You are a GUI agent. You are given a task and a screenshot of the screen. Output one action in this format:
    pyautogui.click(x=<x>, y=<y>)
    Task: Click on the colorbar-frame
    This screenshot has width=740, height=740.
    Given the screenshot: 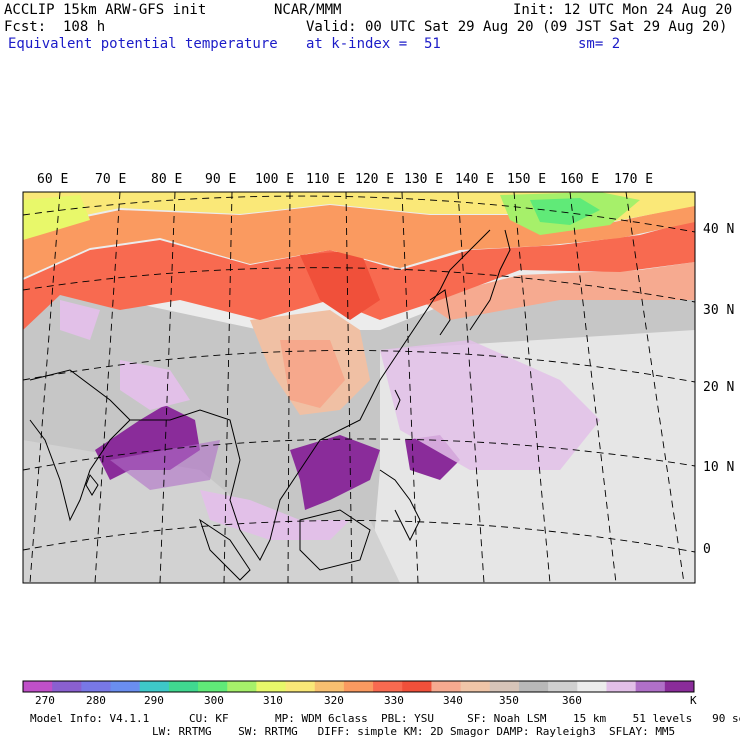 What is the action you would take?
    pyautogui.click(x=358, y=686)
    